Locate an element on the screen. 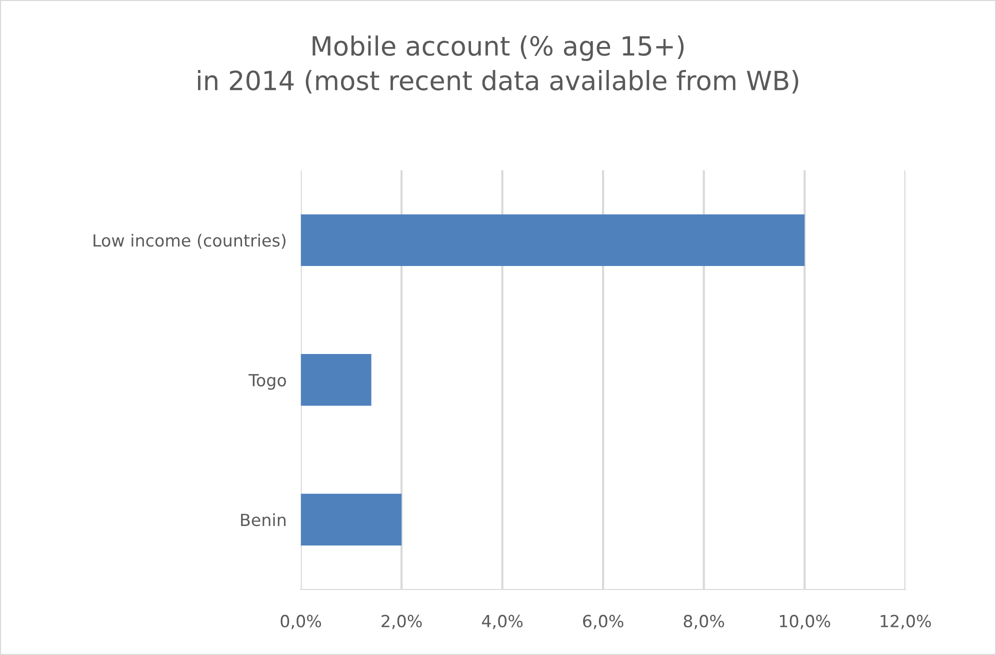 The height and width of the screenshot is (655, 996). y-tick-label: Togo is located at coordinates (267, 382).